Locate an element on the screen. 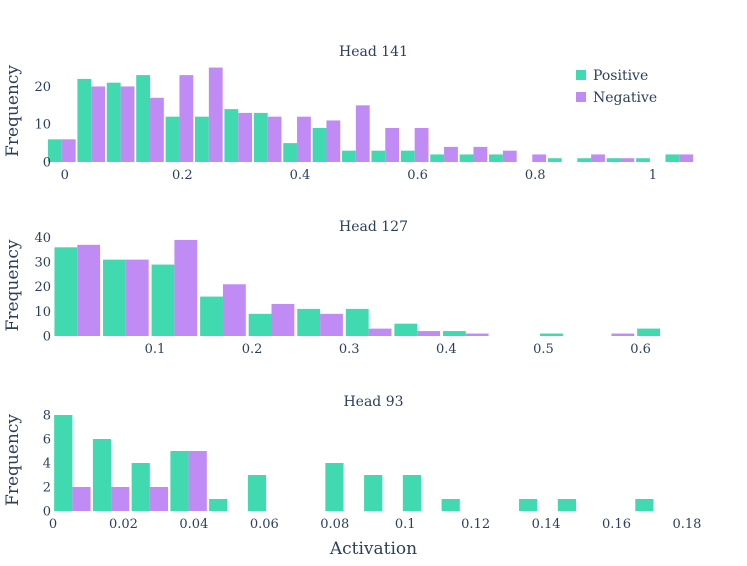 This screenshot has height=566, width=747. x-tick-label: 0.02 is located at coordinates (123, 524).